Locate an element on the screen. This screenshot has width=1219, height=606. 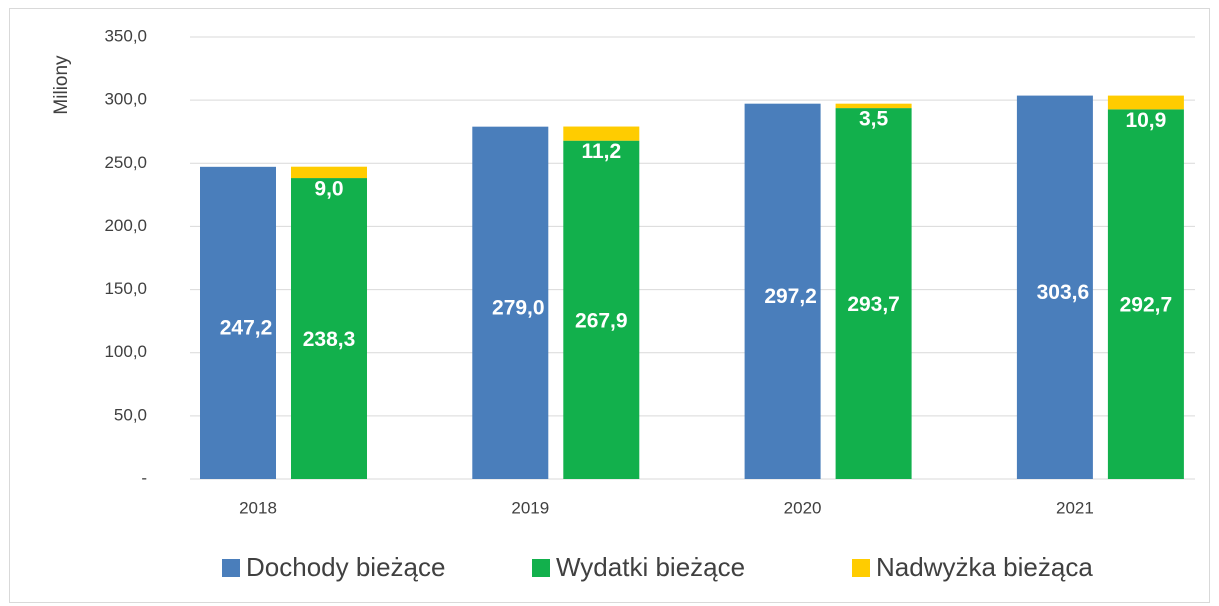
value-label: 3,5 is located at coordinates (874, 119).